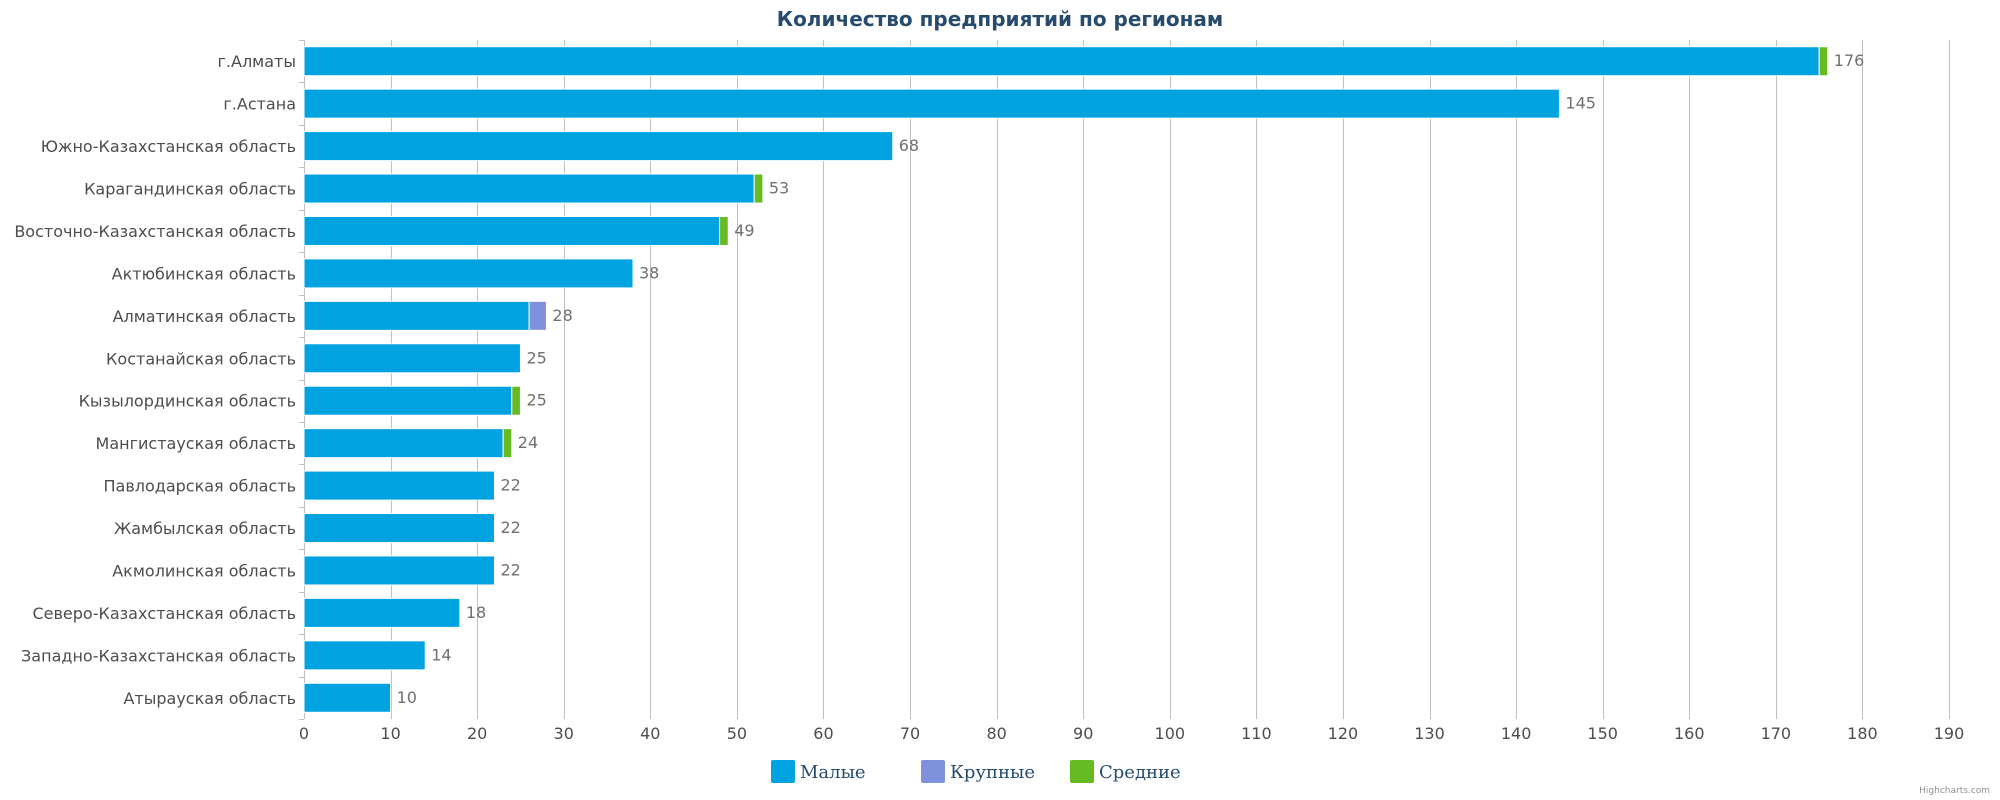 This screenshot has width=2000, height=800. I want to click on category-label: Жамбылская область, so click(205, 528).